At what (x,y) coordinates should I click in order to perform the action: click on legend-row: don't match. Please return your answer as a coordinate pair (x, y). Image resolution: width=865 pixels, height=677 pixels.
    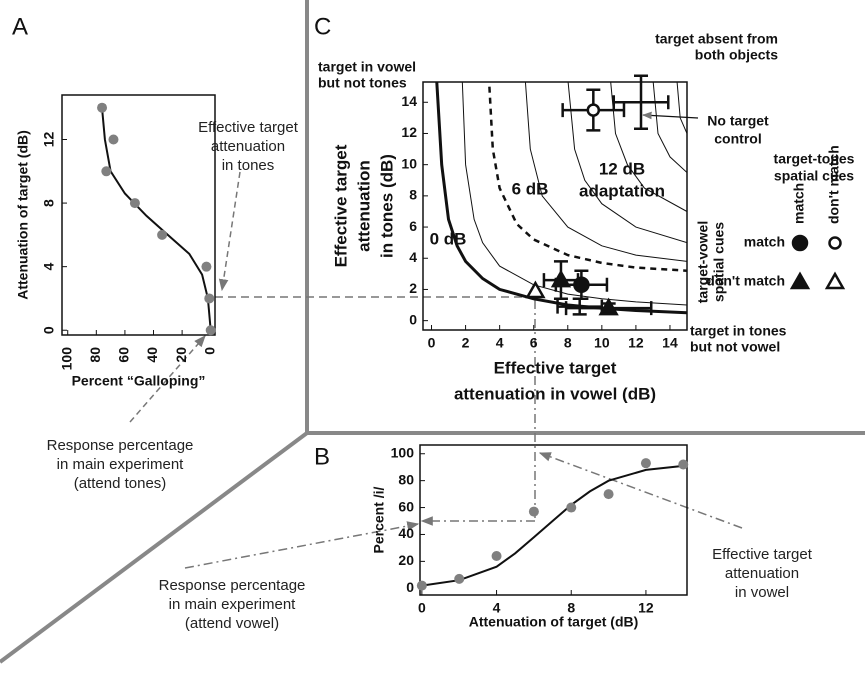
    Looking at the image, I should click on (745, 281).